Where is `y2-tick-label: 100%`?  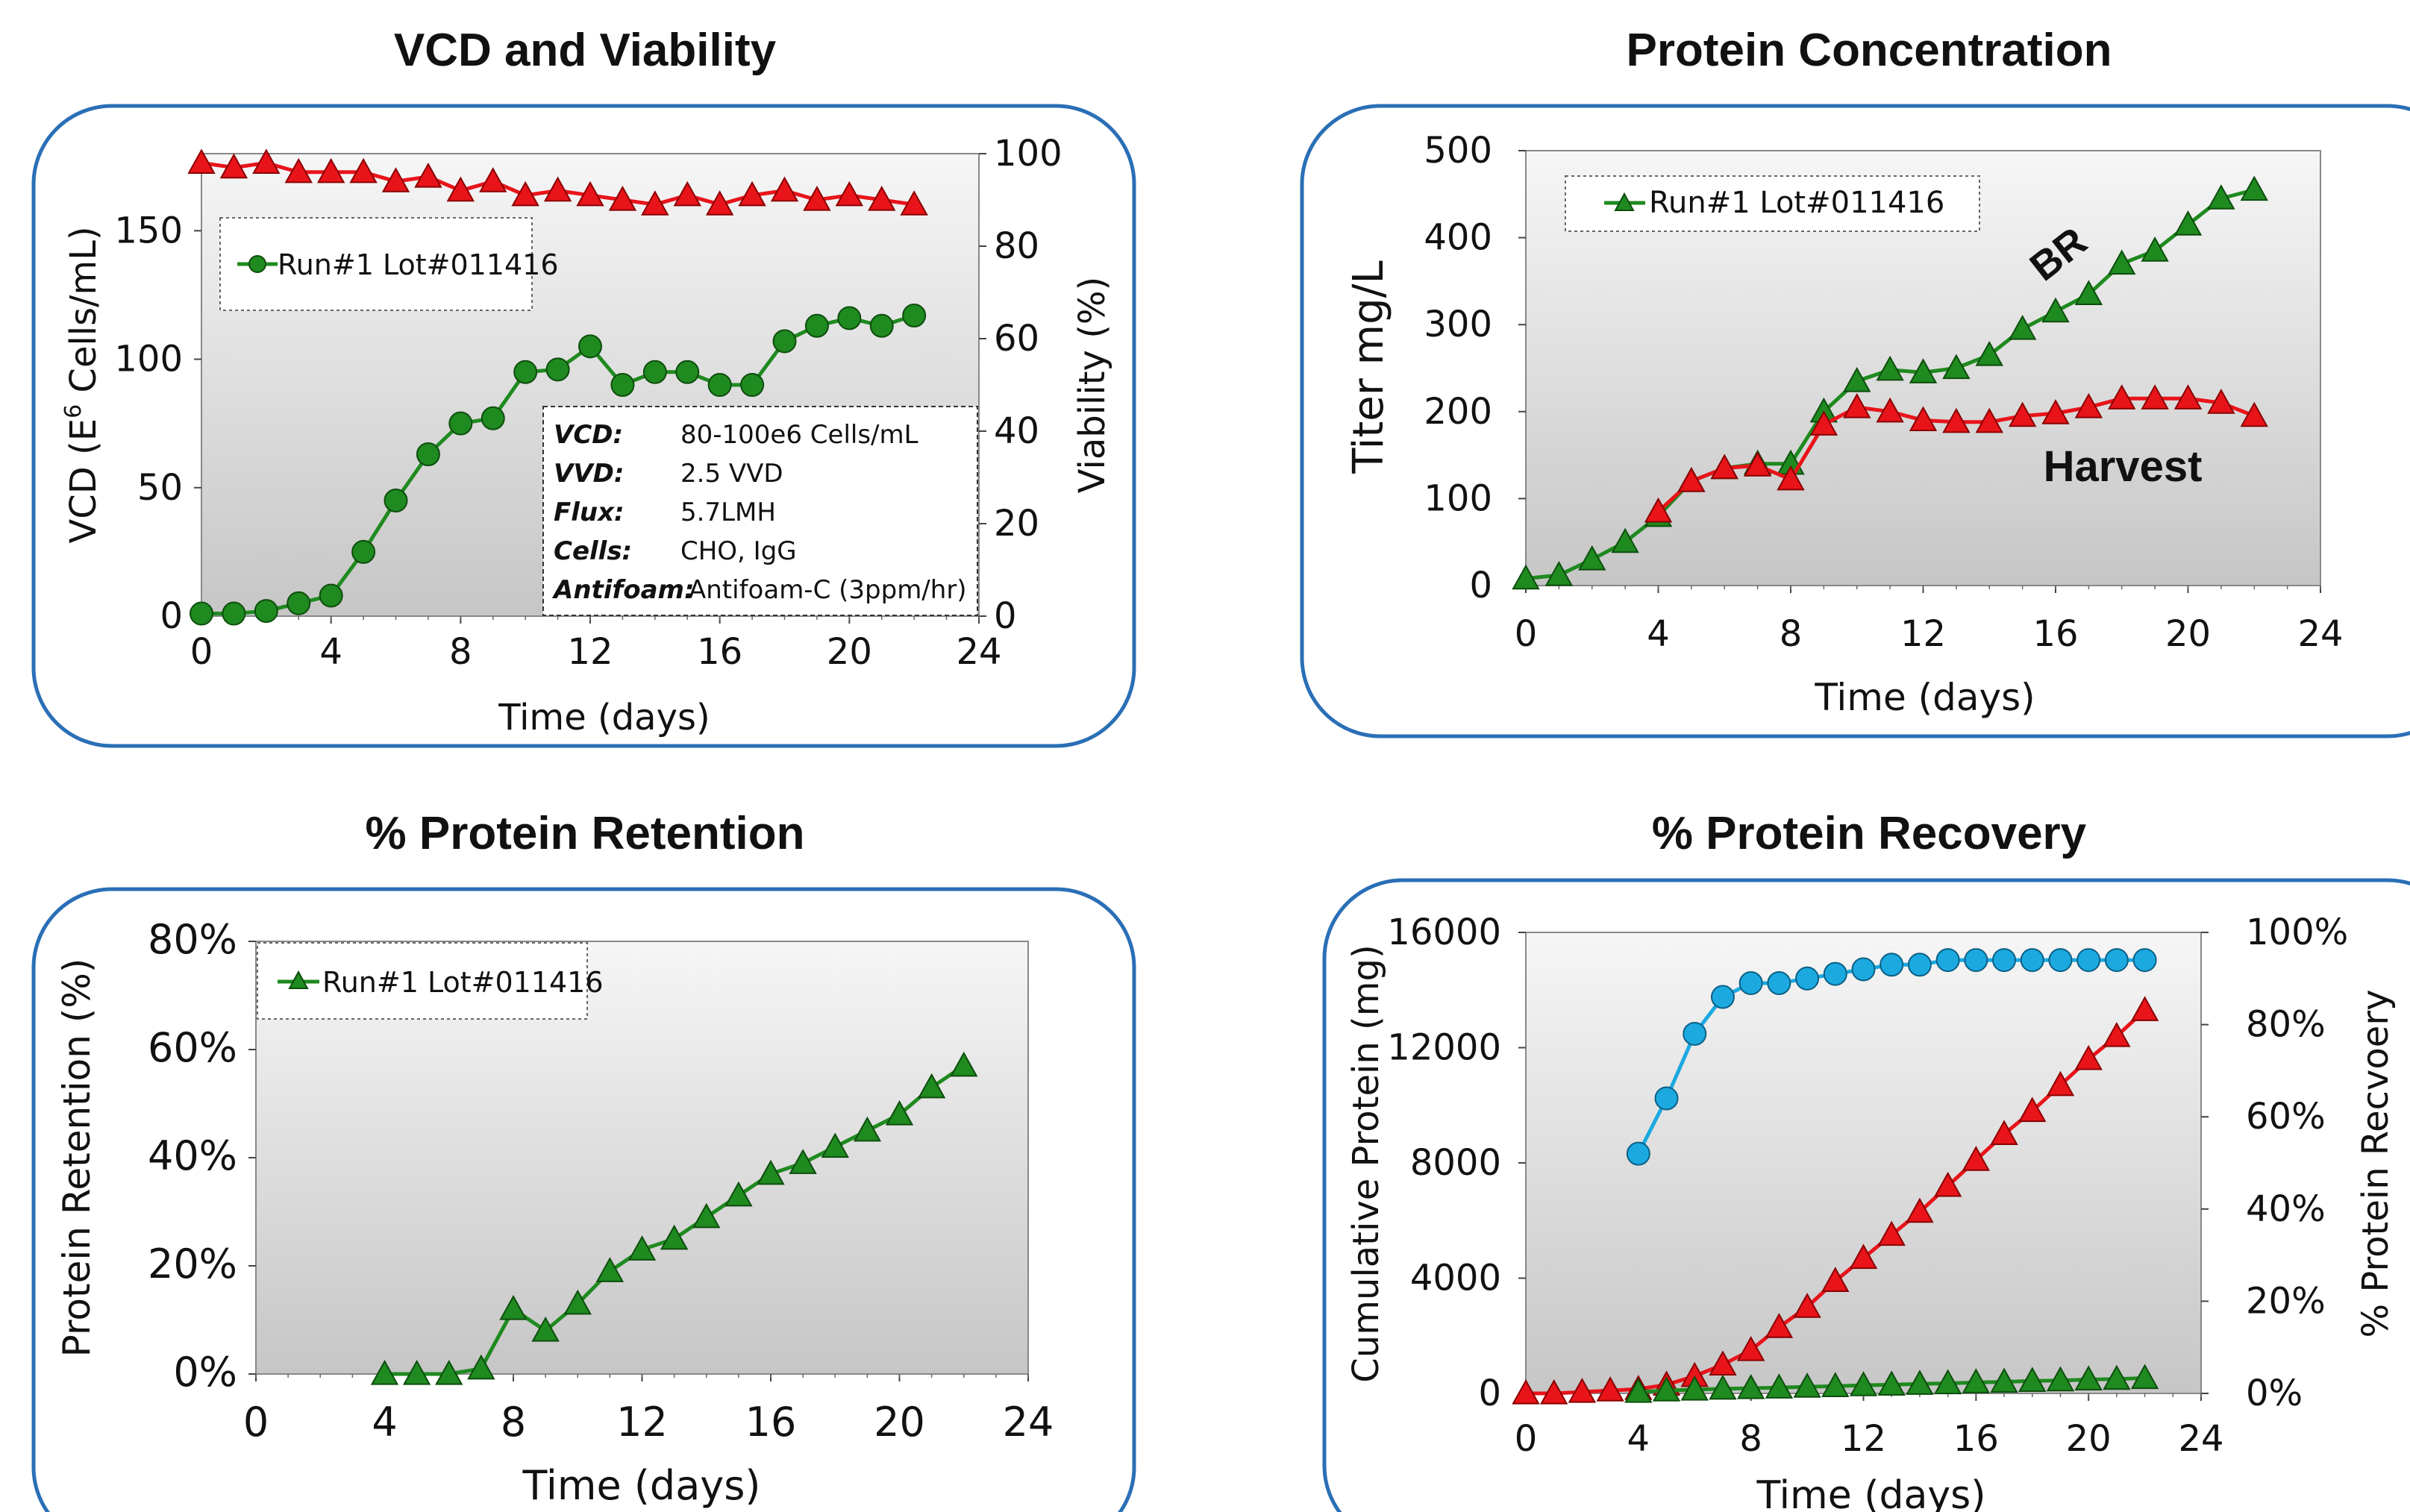
y2-tick-label: 100% is located at coordinates (2297, 932).